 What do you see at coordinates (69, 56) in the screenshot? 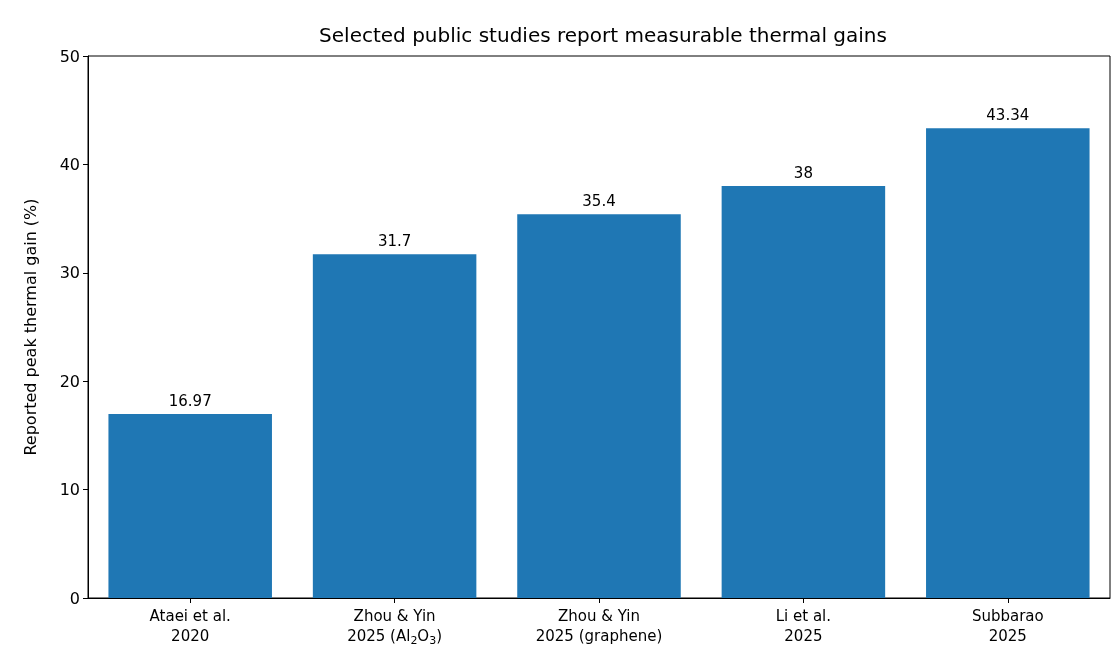
I see `y-tick-label: 50` at bounding box center [69, 56].